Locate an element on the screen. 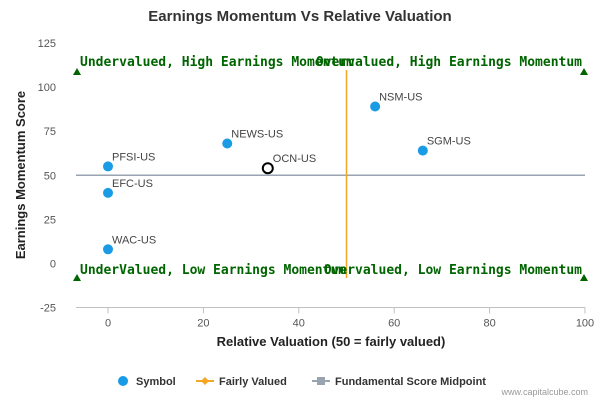 This screenshot has height=400, width=600. legend-item-midpoint: Fundamental Score Midpoint is located at coordinates (399, 382).